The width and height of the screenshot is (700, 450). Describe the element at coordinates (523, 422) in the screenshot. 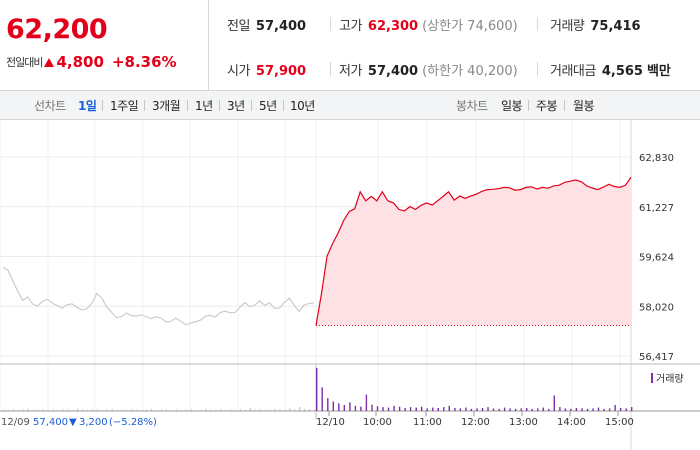

I see `x-tick-label: 13:00` at that location.